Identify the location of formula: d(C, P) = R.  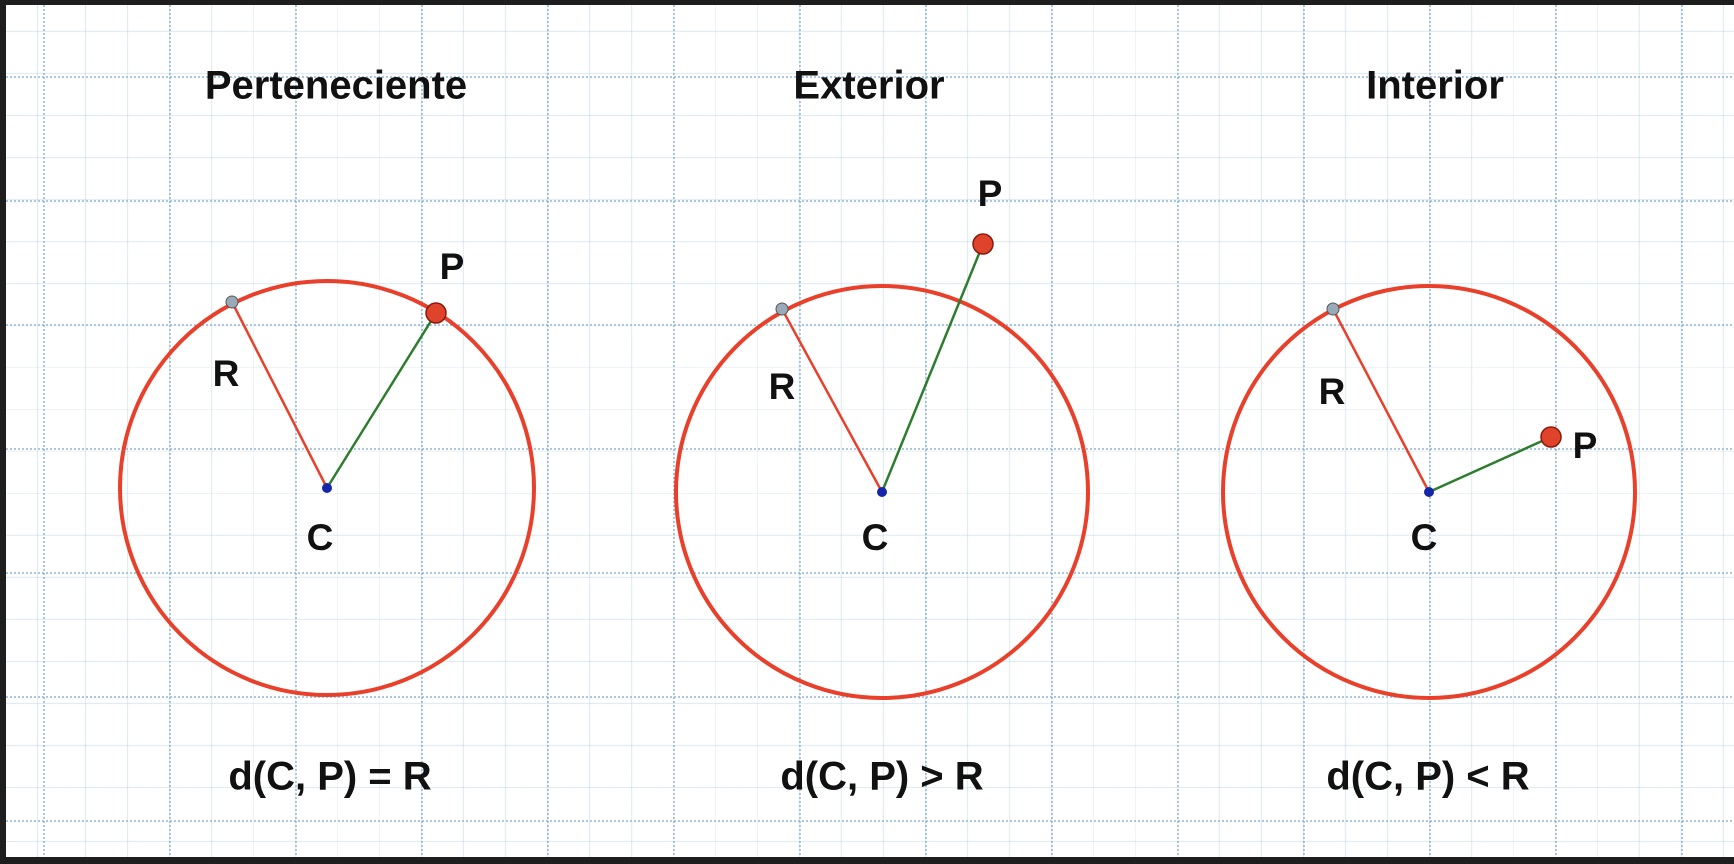
(330, 776).